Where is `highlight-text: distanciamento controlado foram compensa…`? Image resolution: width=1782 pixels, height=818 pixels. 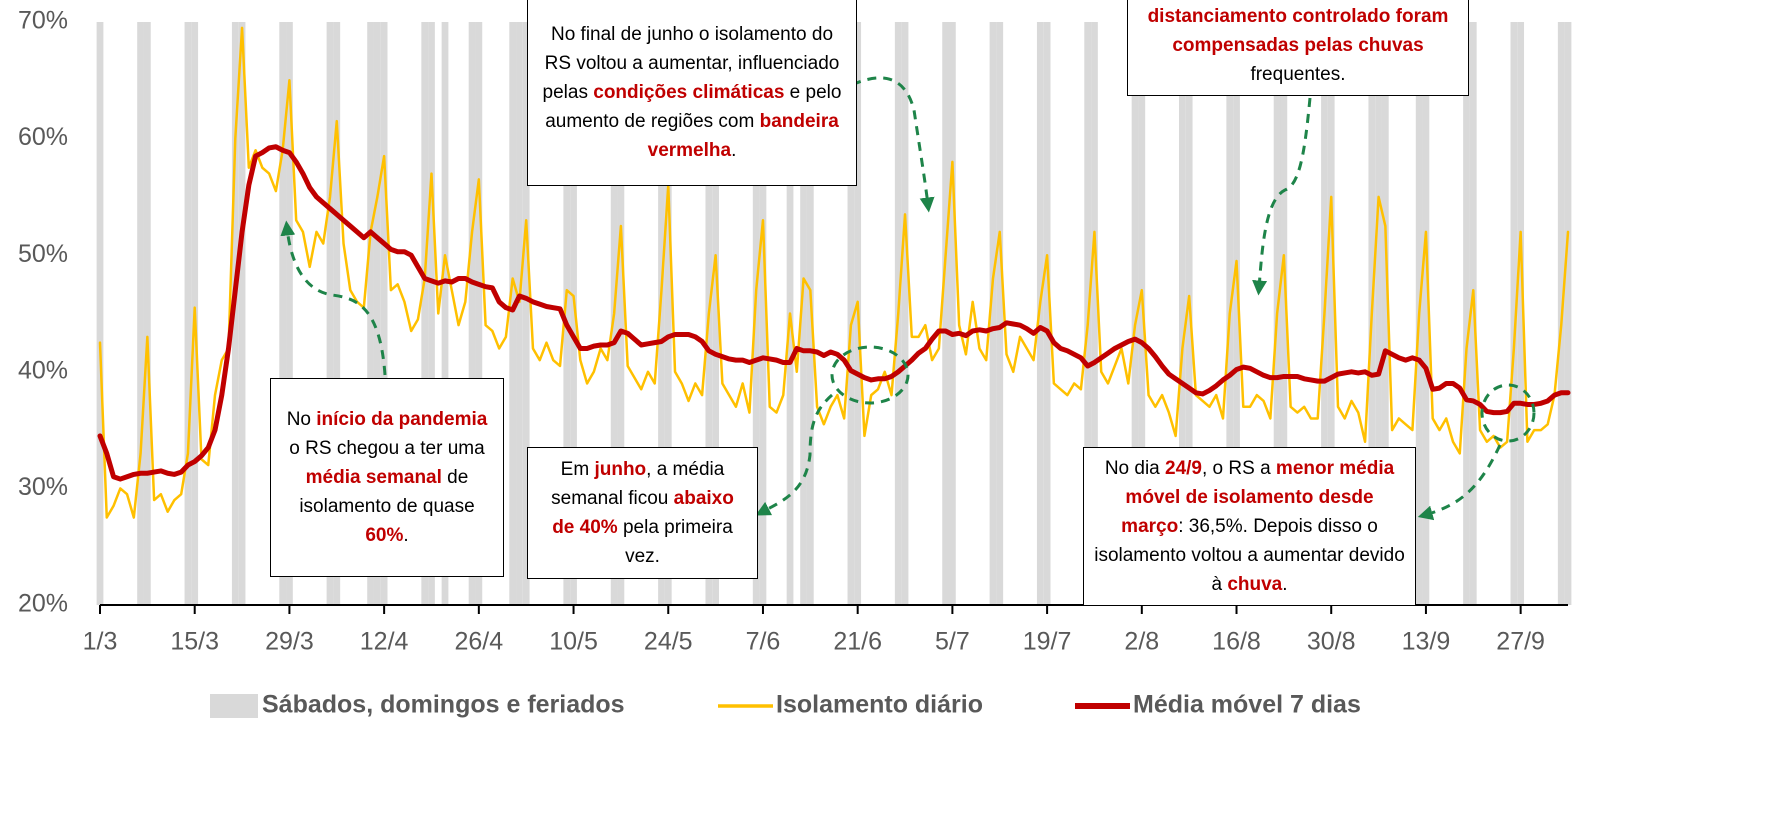
highlight-text: distanciamento controlado foram compensa… is located at coordinates (1298, 31).